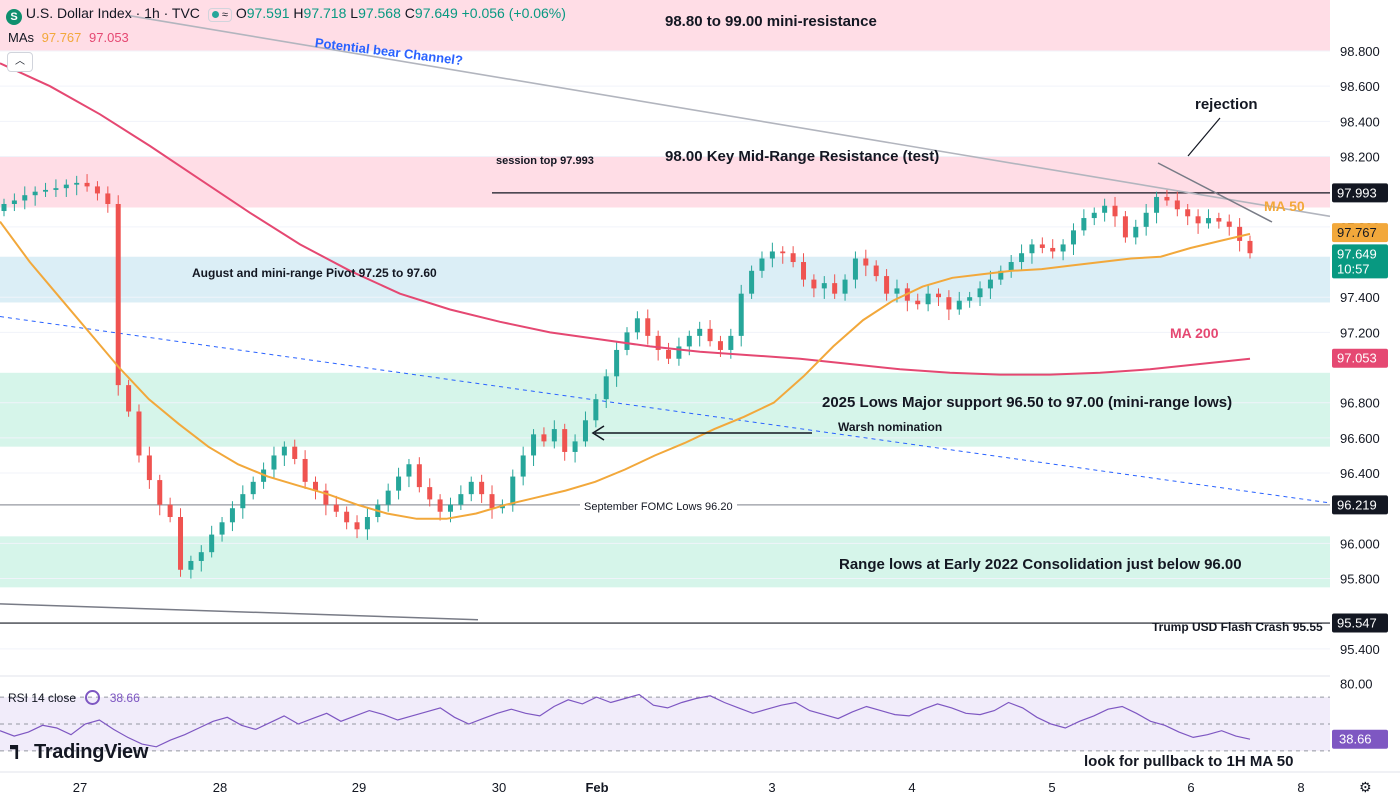 The image size is (1400, 801). What do you see at coordinates (68, 37) in the screenshot?
I see `ma-legend: MAs 97.767 97.053` at bounding box center [68, 37].